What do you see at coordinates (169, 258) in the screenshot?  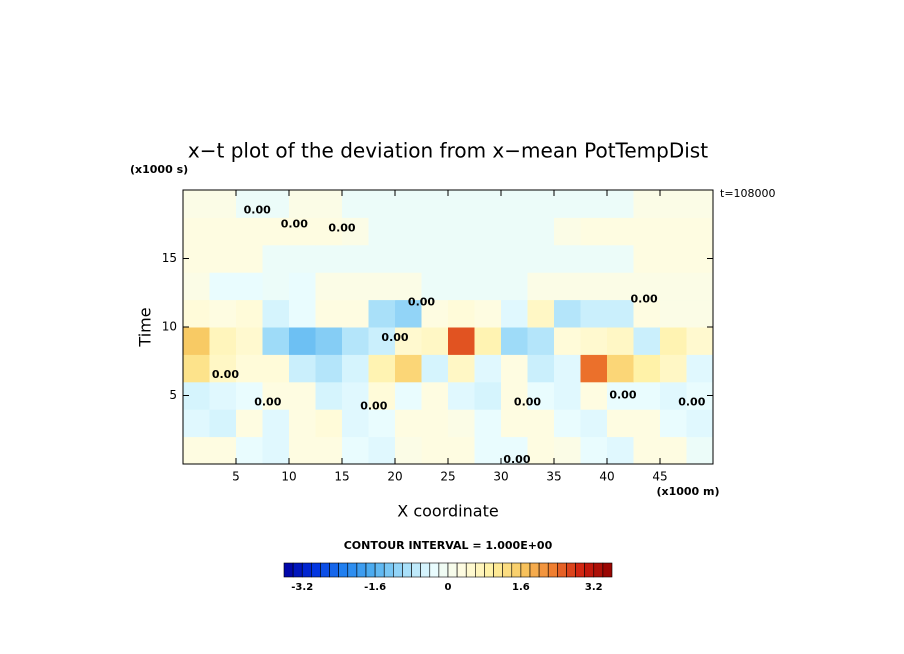 I see `y-tick-label: 15` at bounding box center [169, 258].